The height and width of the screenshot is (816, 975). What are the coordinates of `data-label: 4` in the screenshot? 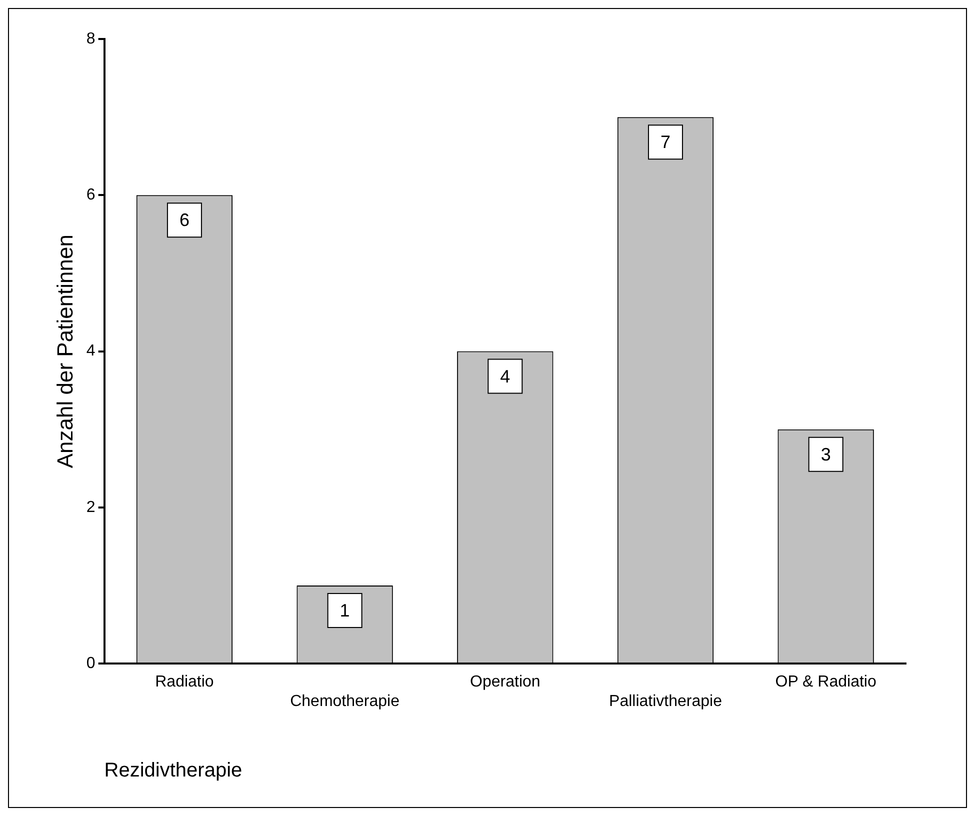 It's located at (505, 376).